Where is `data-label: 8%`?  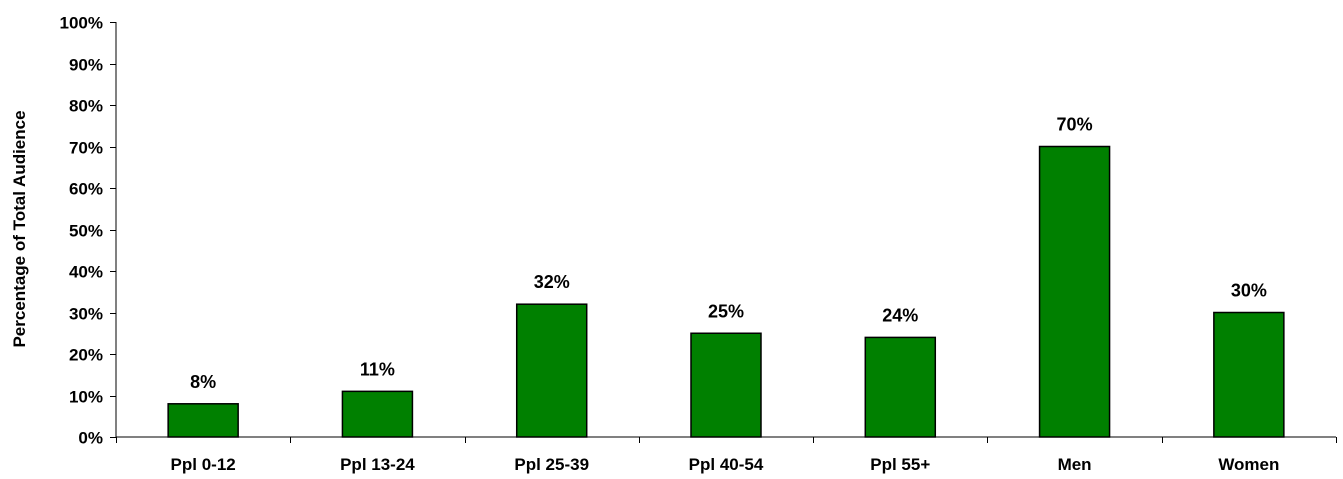 data-label: 8% is located at coordinates (203, 382).